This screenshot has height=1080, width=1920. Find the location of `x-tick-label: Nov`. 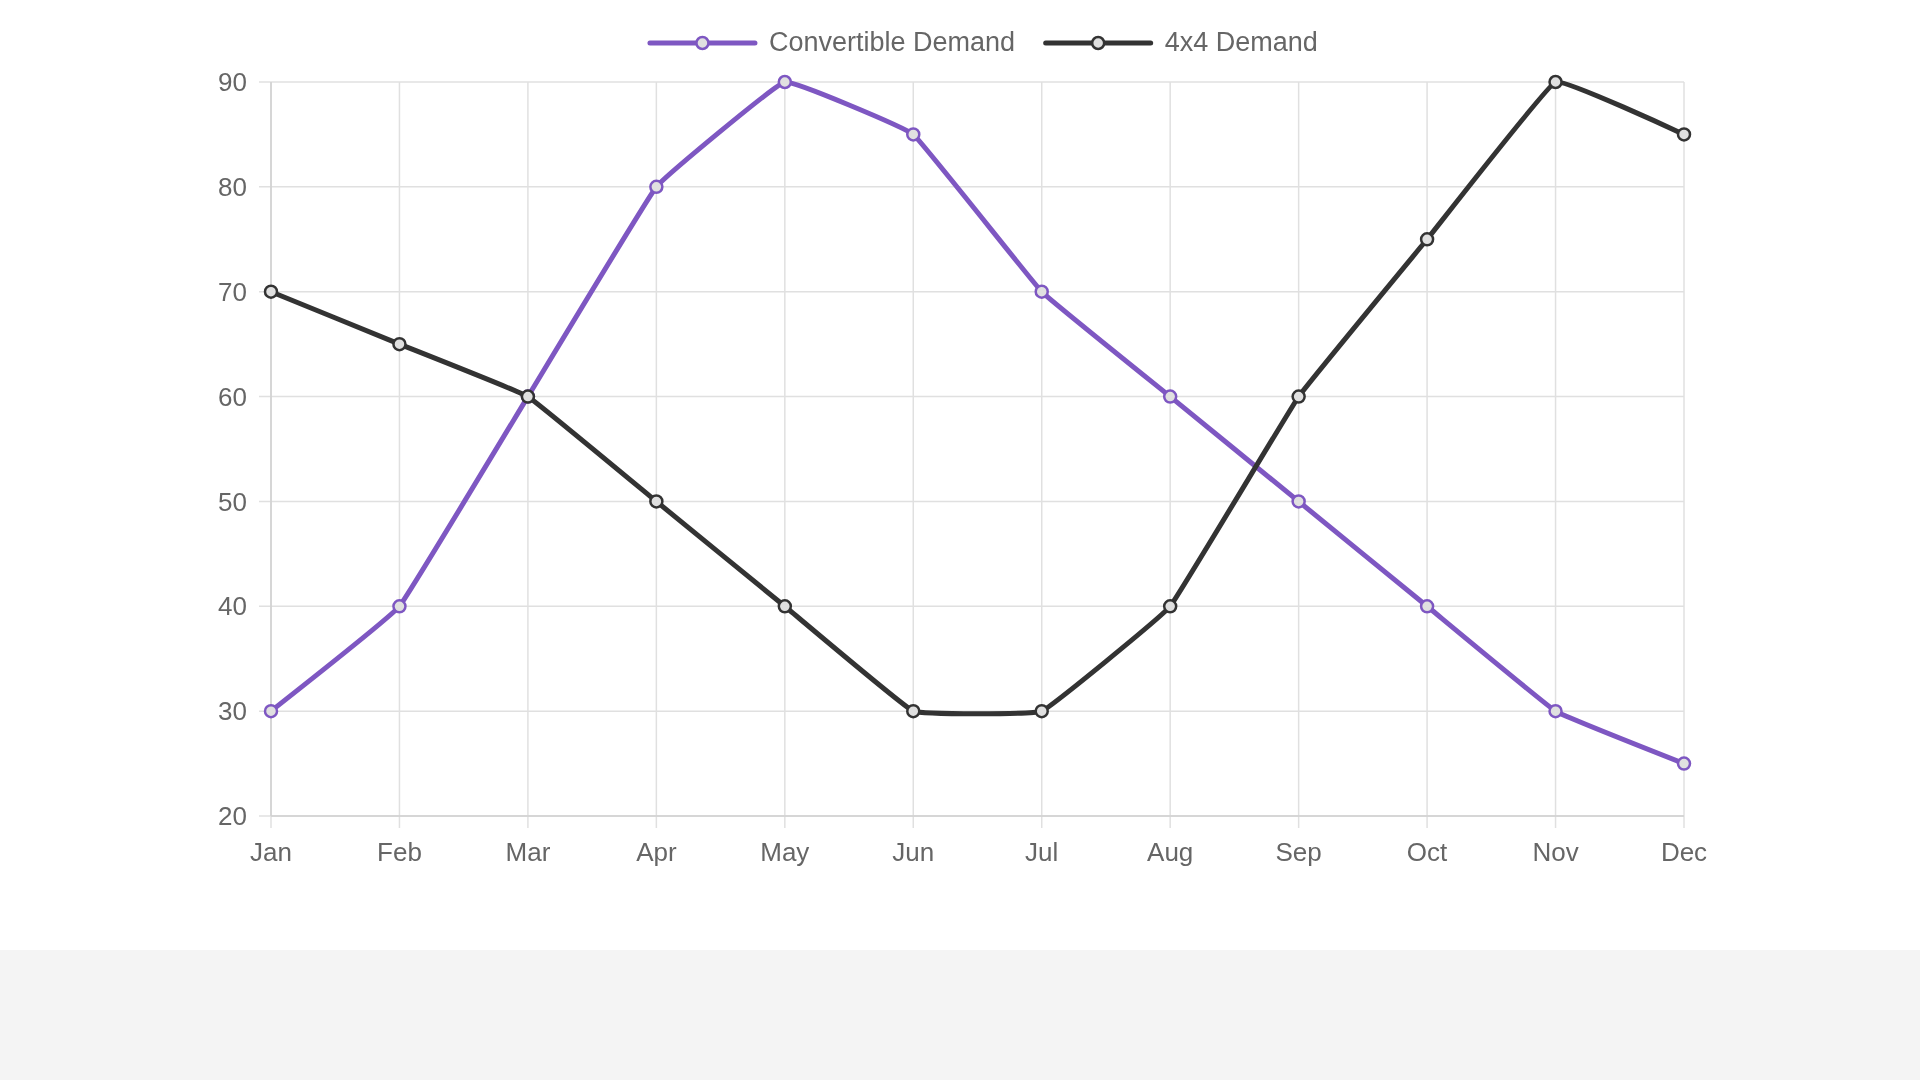

x-tick-label: Nov is located at coordinates (1555, 852).